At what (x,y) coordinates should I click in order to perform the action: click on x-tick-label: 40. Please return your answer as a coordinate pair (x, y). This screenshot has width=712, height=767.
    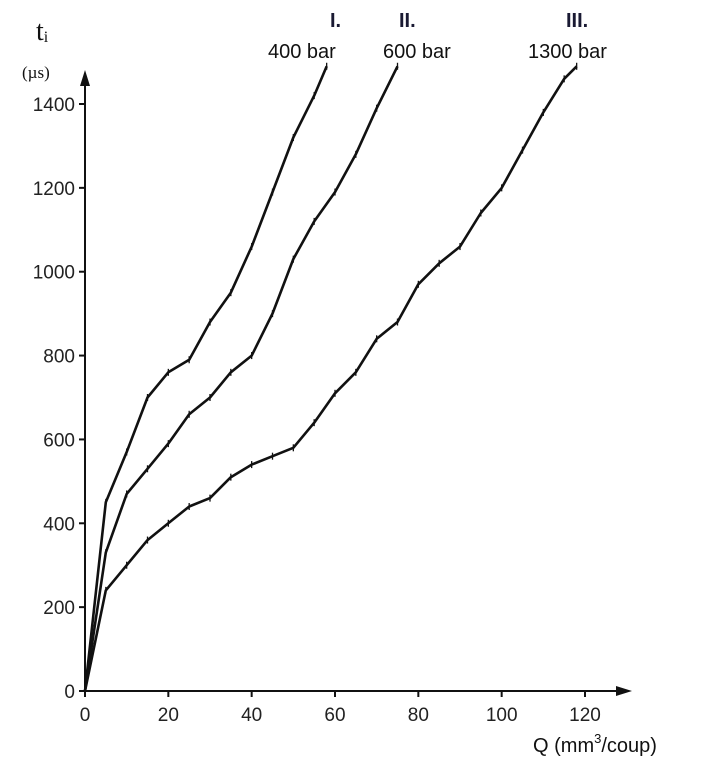
    Looking at the image, I should click on (251, 715).